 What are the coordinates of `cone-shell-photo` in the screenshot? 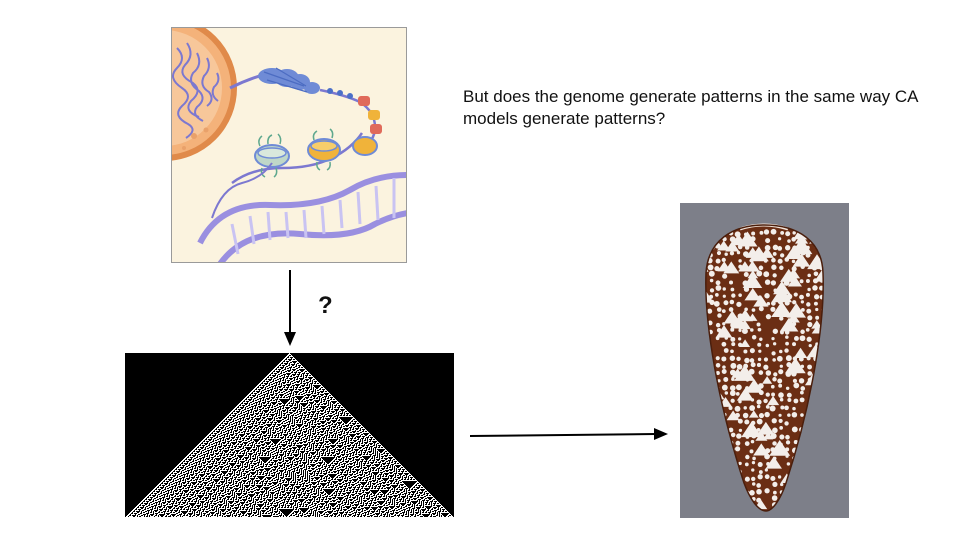 It's located at (764, 360).